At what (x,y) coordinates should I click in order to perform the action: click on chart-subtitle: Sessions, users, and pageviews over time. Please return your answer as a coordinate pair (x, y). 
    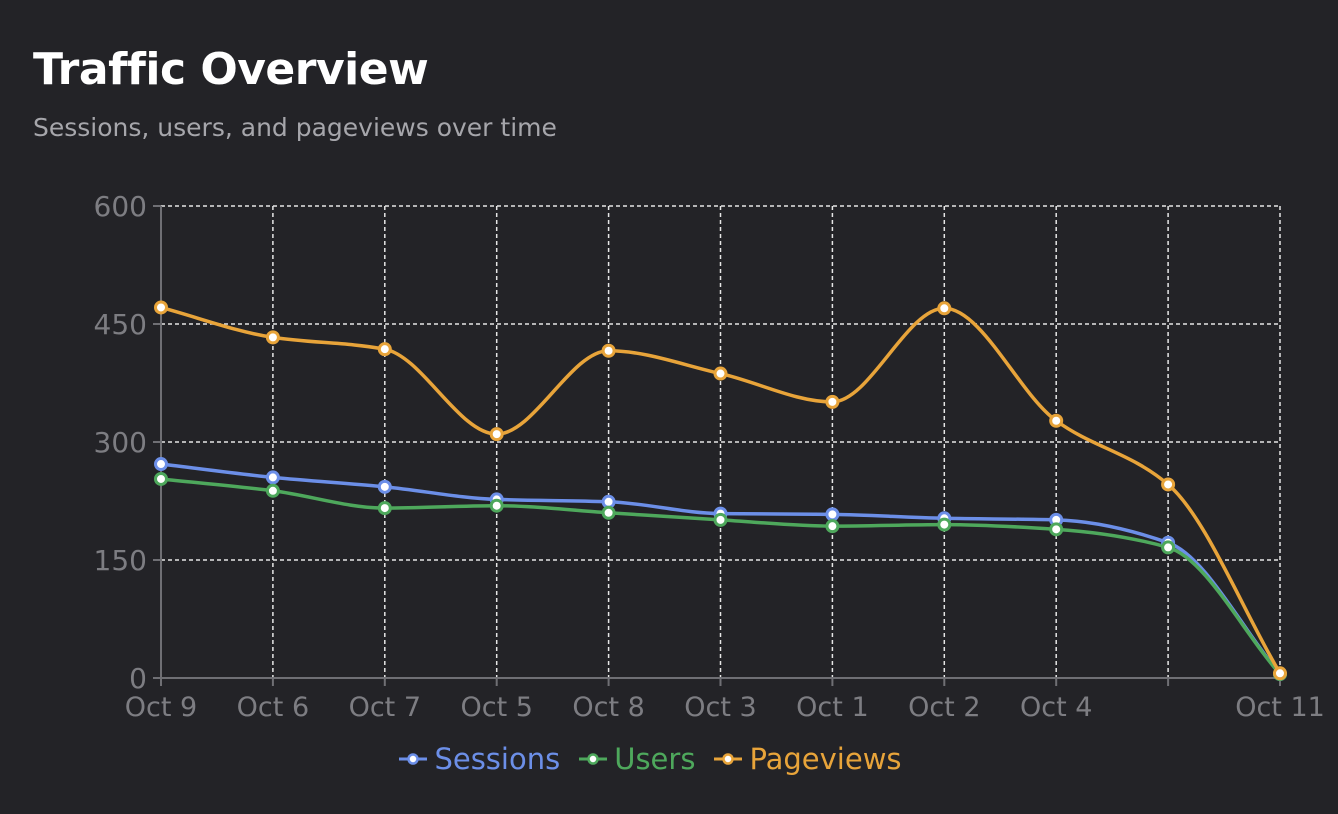
    Looking at the image, I should click on (295, 127).